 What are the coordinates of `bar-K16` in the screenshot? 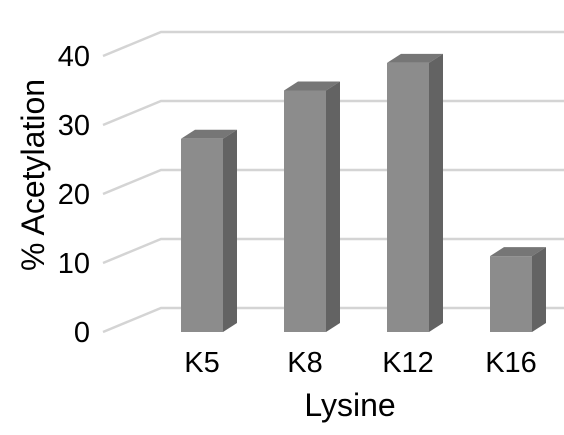 It's located at (518, 289).